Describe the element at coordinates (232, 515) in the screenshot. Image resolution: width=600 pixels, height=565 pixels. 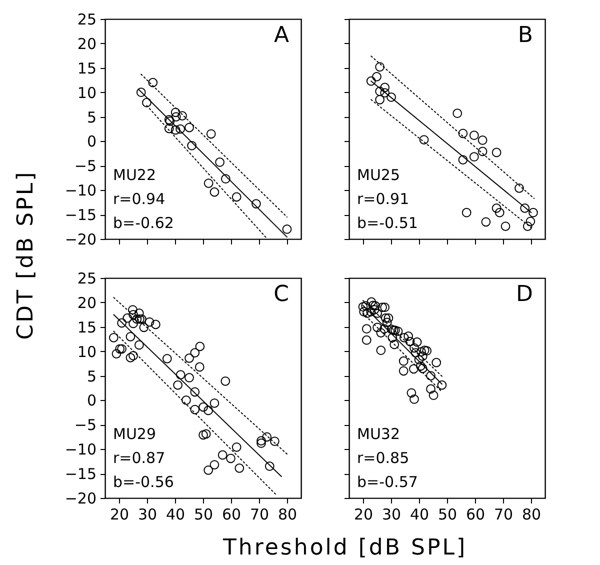
I see `x-tick-label: 60` at that location.